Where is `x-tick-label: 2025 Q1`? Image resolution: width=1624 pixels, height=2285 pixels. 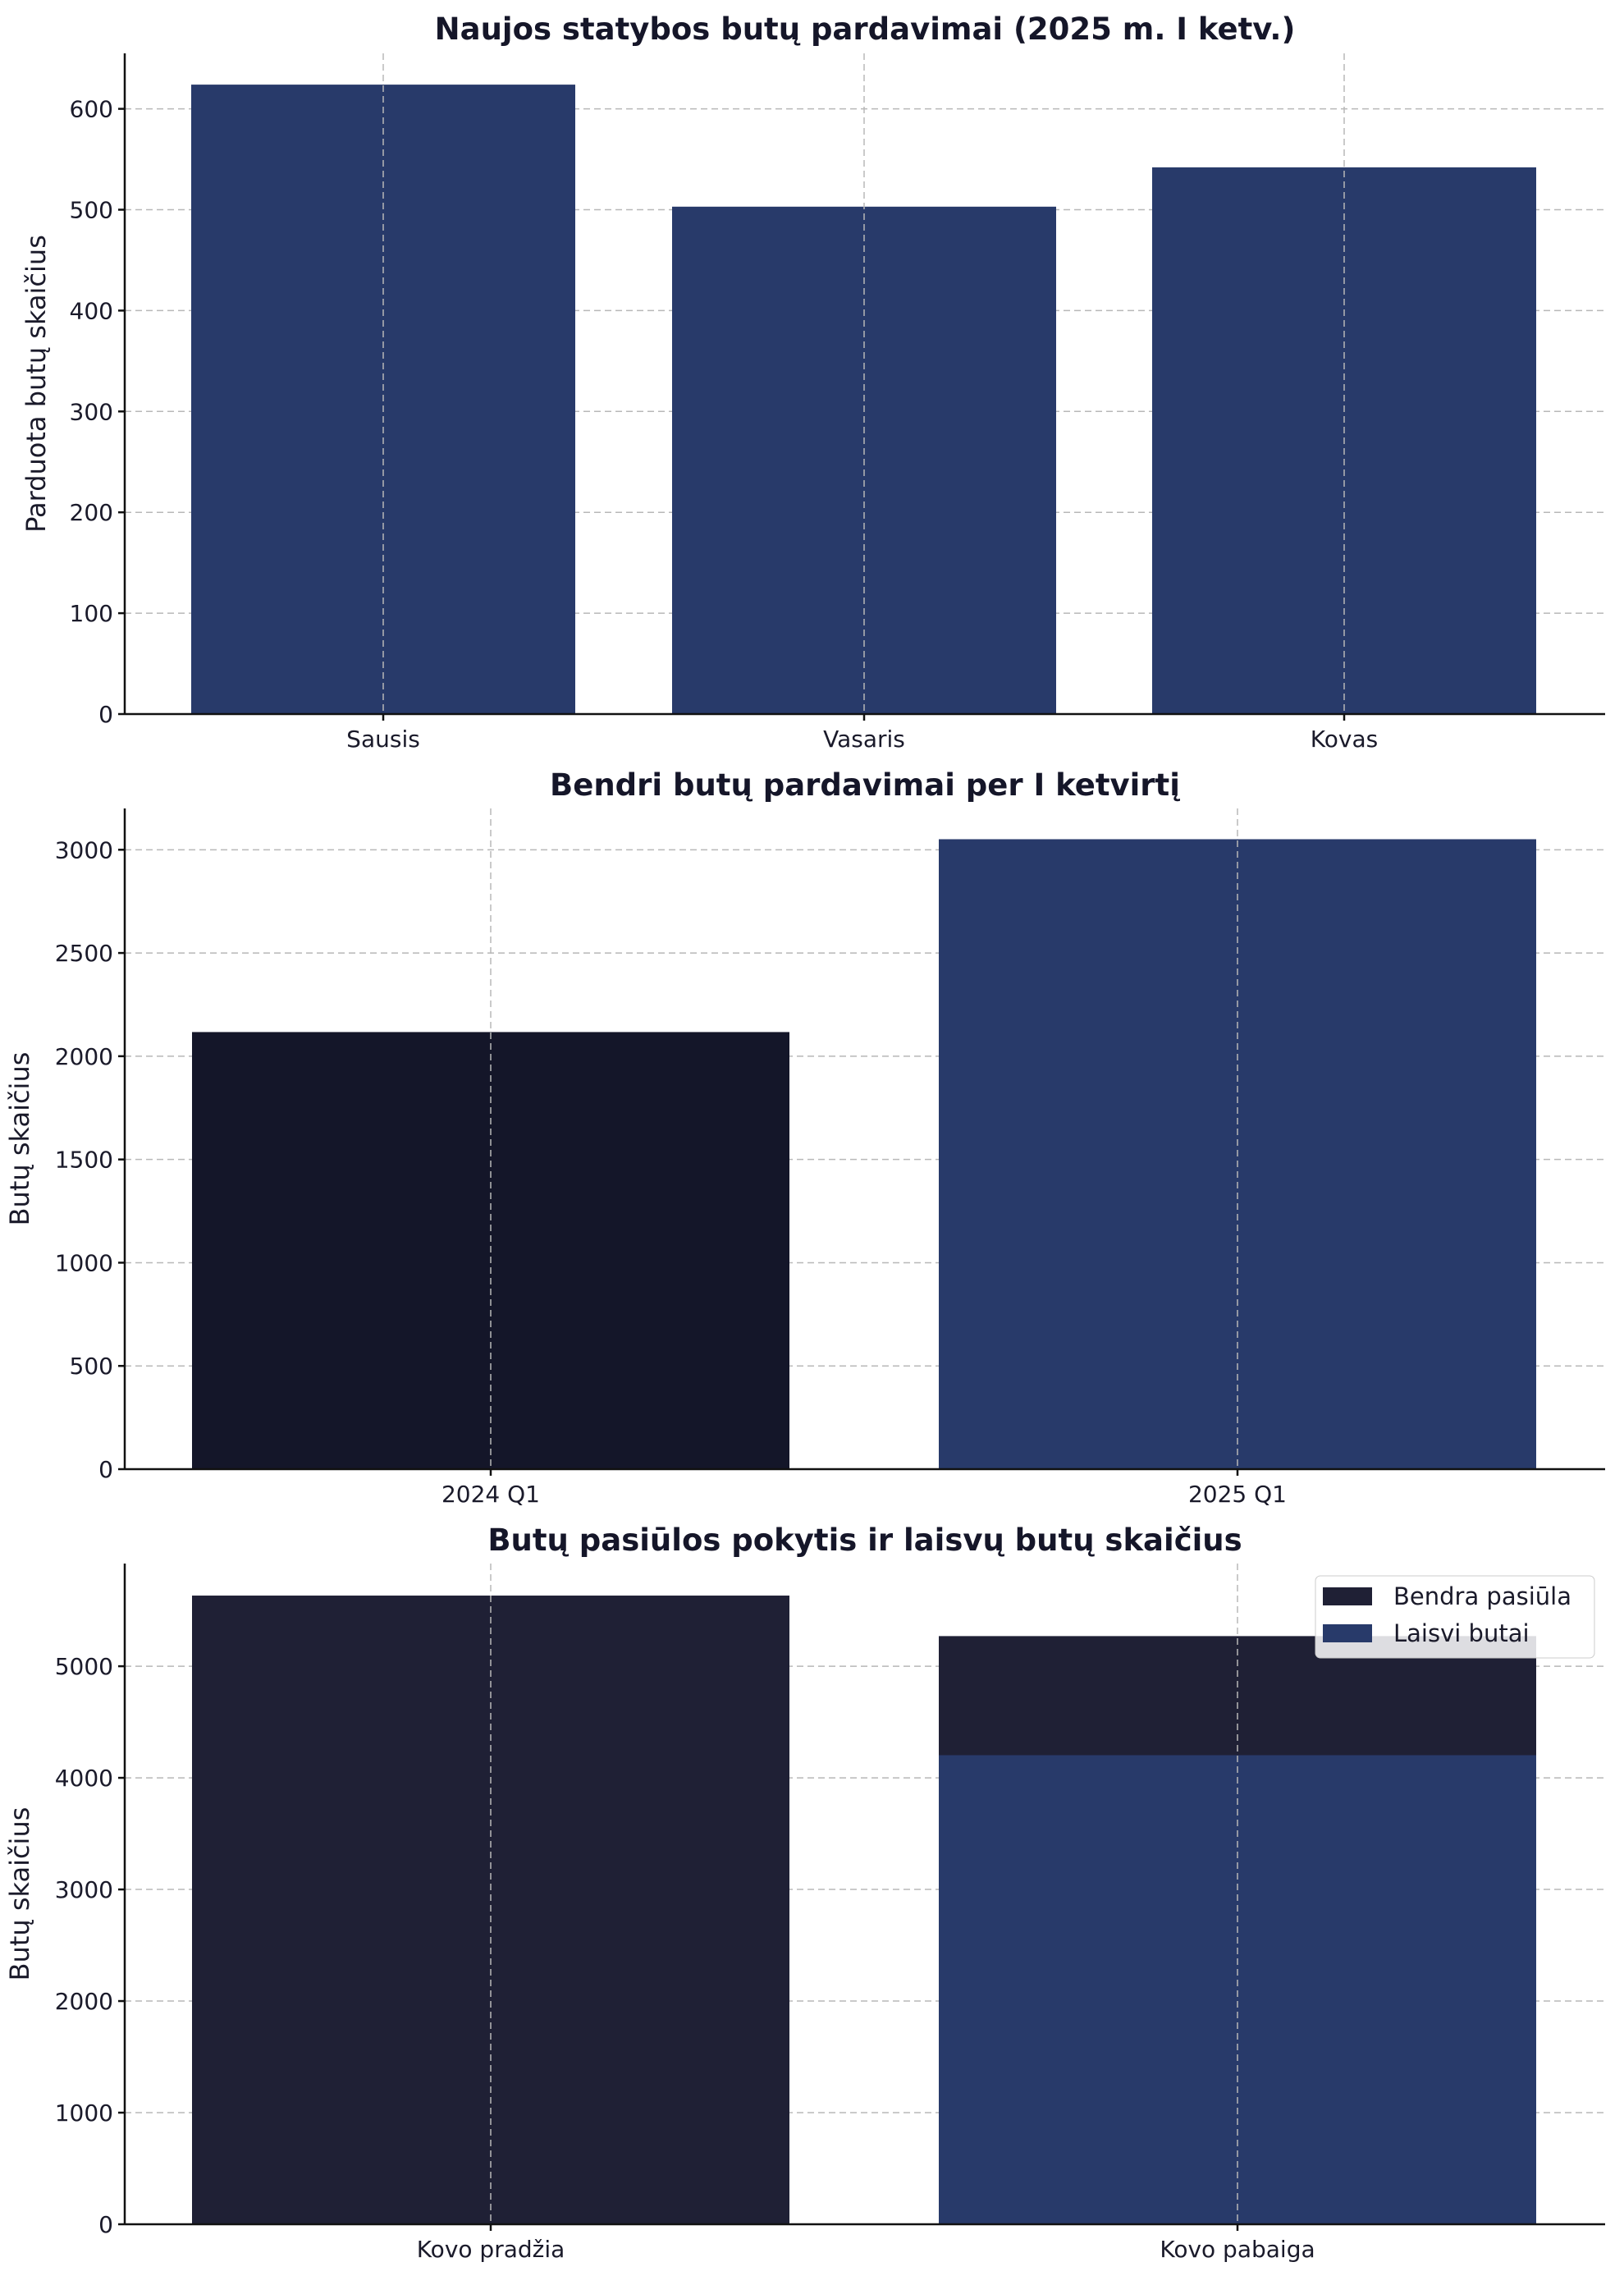
x-tick-label: 2025 Q1 is located at coordinates (1237, 1494).